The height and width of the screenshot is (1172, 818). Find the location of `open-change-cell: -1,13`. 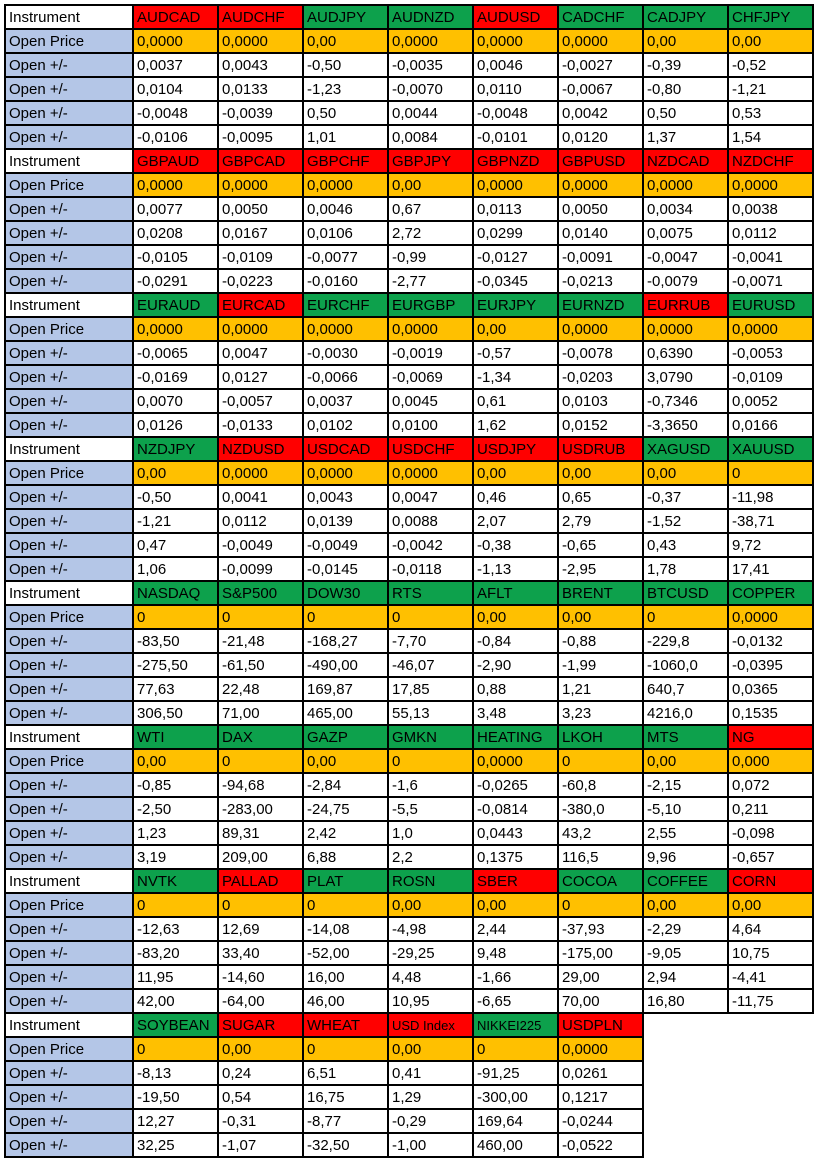

open-change-cell: -1,13 is located at coordinates (515, 569).